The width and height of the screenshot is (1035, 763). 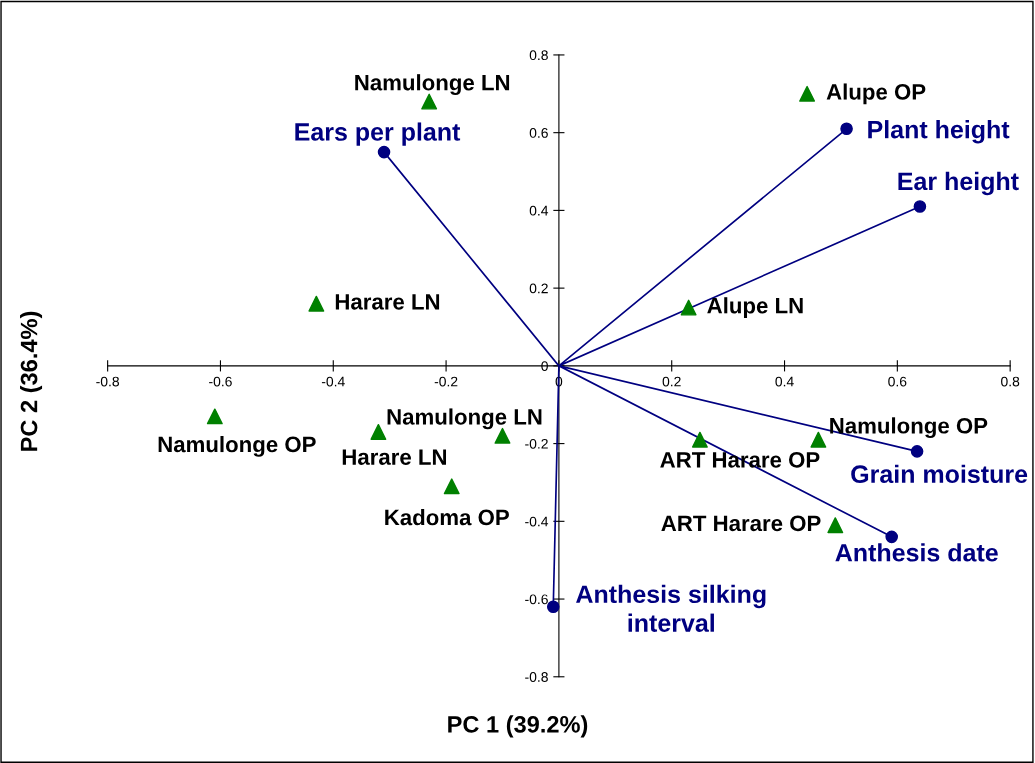 I want to click on annotation: Ear height, so click(x=958, y=183).